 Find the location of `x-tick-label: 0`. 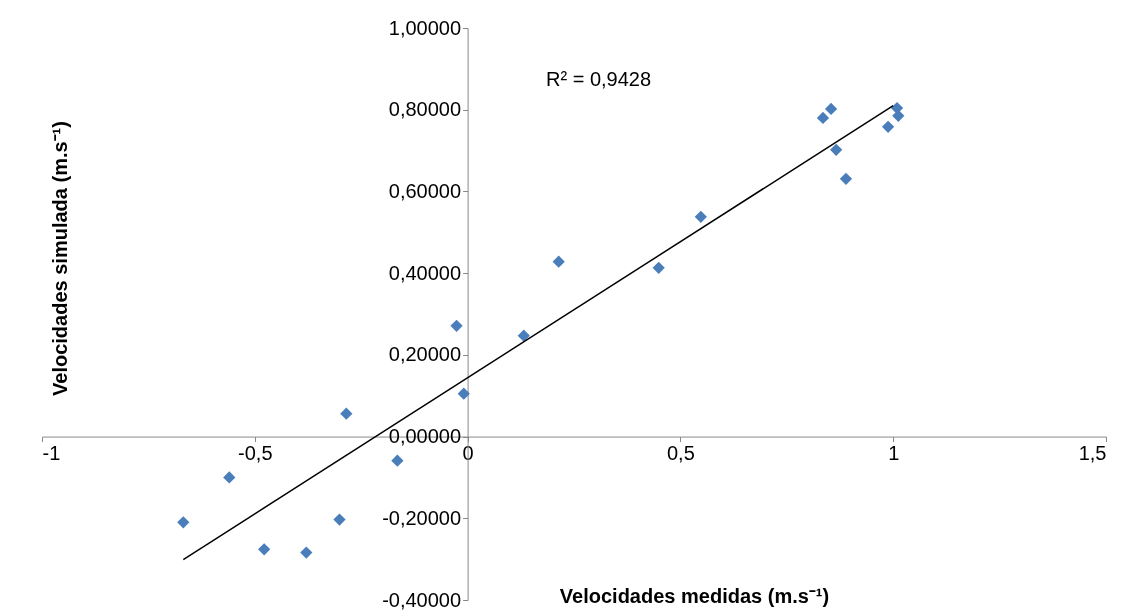

x-tick-label: 0 is located at coordinates (468, 453).